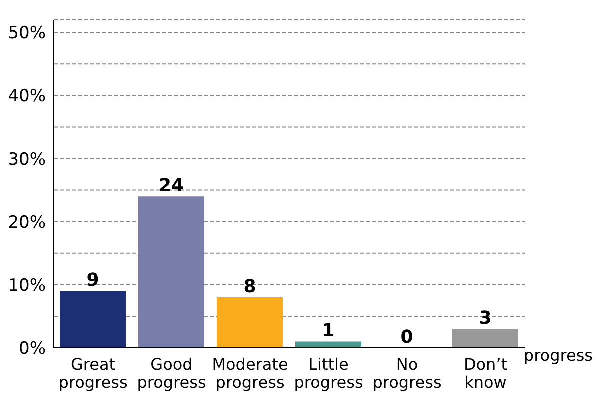 This screenshot has height=400, width=603. What do you see at coordinates (485, 319) in the screenshot?
I see `data-label: 3` at bounding box center [485, 319].